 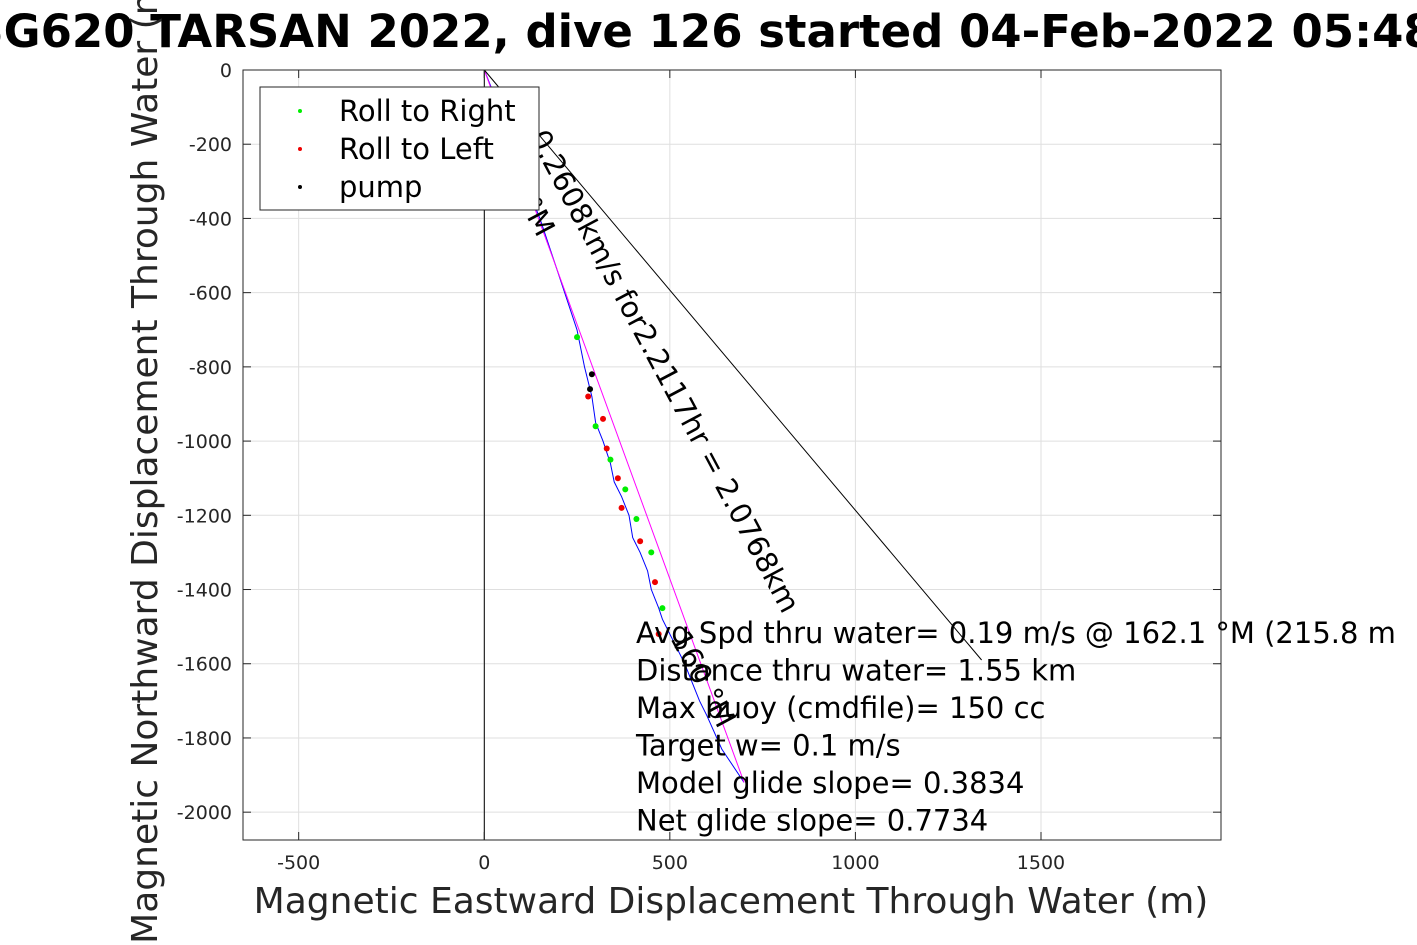 What do you see at coordinates (210, 219) in the screenshot?
I see `y-tick-label: -400` at bounding box center [210, 219].